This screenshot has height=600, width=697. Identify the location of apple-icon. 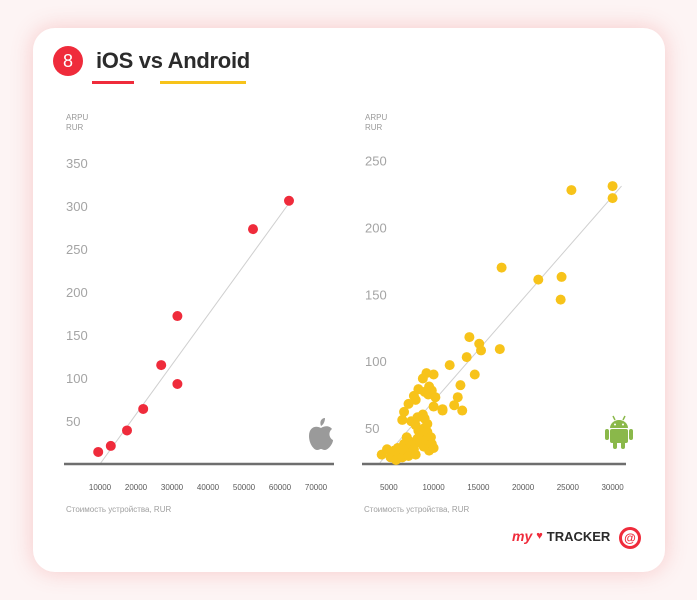
(321, 434).